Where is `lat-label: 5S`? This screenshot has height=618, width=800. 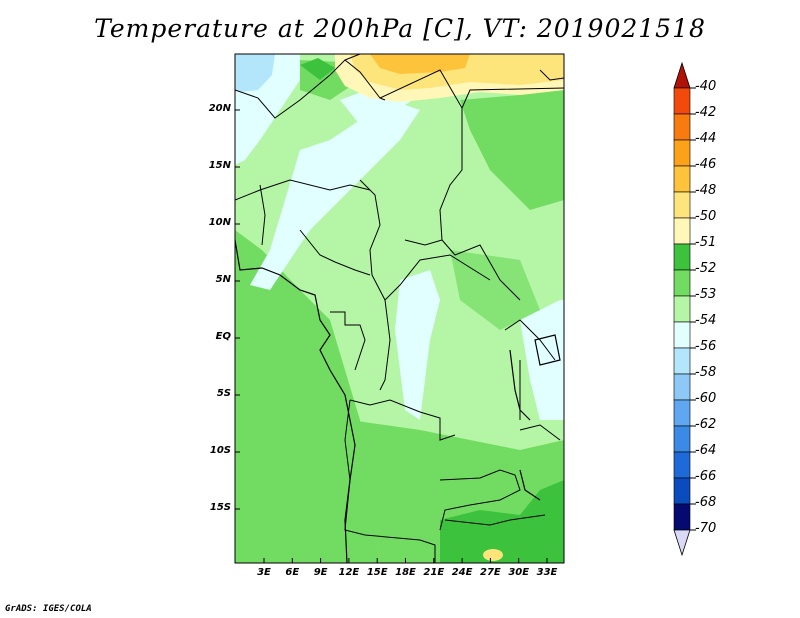
lat-label: 5S is located at coordinates (223, 393).